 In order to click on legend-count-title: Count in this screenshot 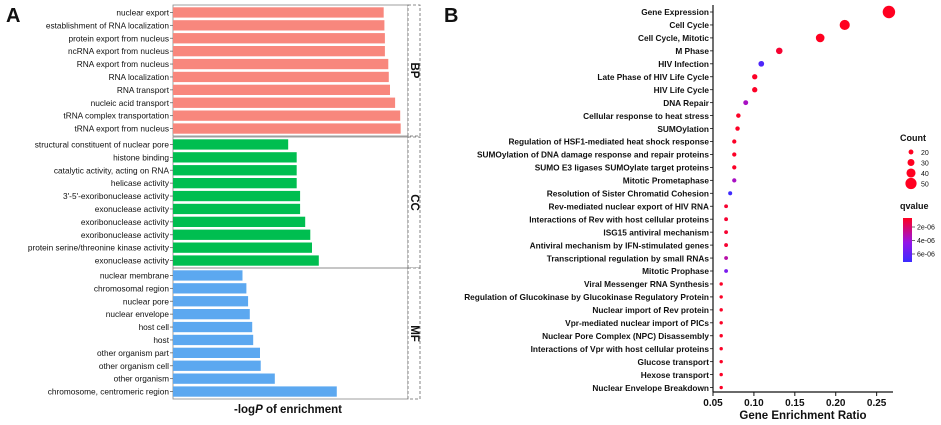, I will do `click(913, 138)`.